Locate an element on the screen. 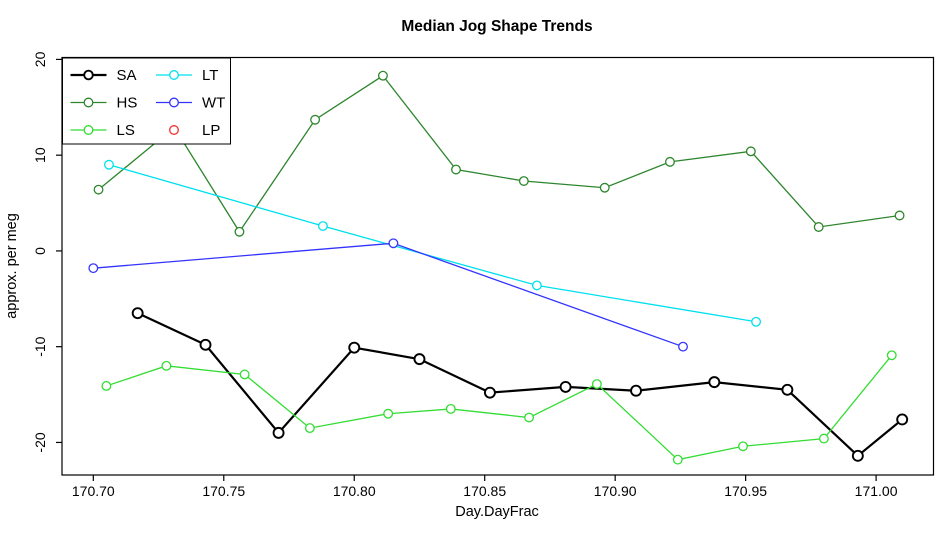  legend-marker-HS is located at coordinates (88, 102).